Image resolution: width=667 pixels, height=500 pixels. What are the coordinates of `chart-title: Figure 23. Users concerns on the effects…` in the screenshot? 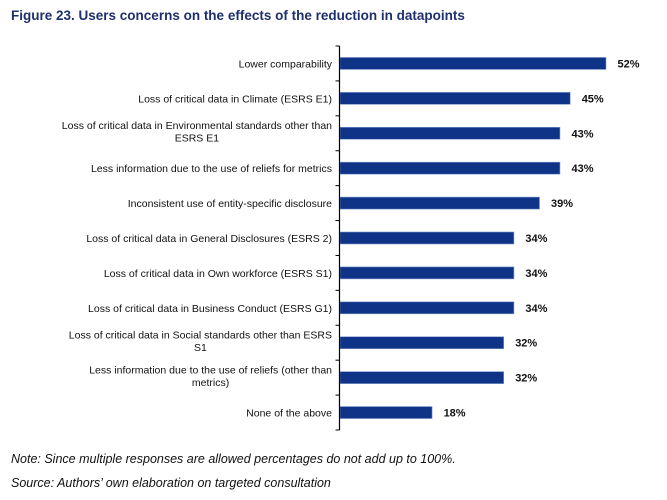 It's located at (238, 15).